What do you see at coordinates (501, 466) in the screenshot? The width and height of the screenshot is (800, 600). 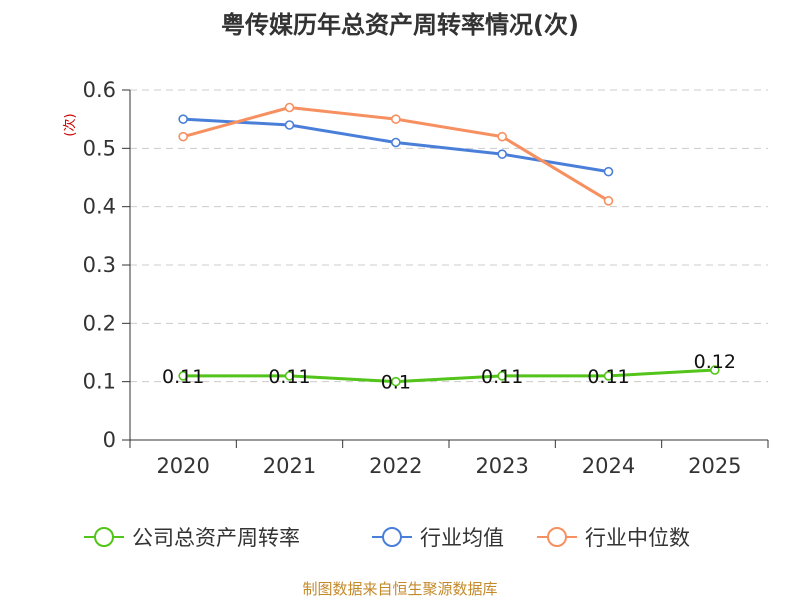 I see `x-tick-label: 2023` at bounding box center [501, 466].